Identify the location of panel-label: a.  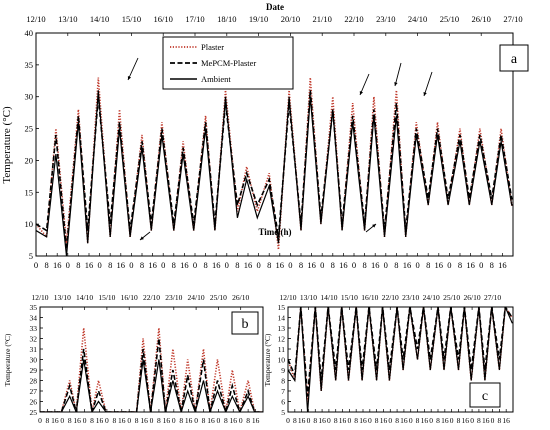
(514, 59).